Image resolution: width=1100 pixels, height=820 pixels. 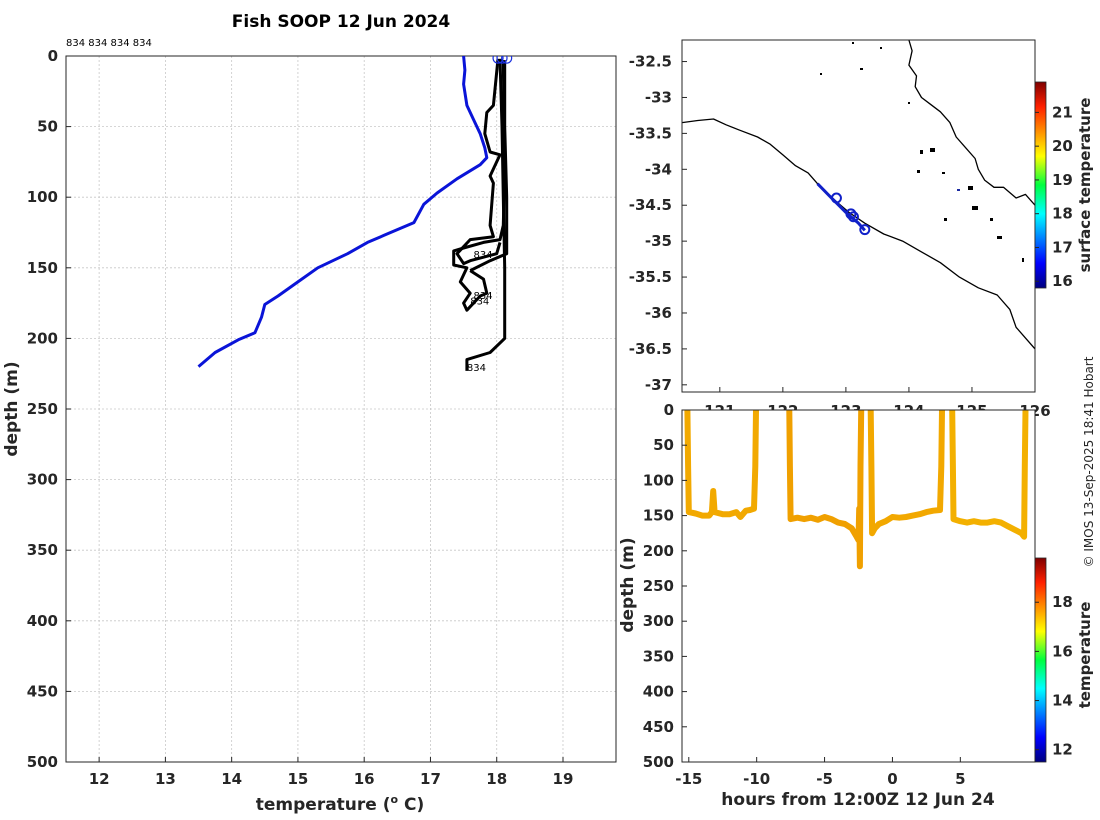 I want to click on timeseries-colorbar-gradient, so click(x=1040, y=660).